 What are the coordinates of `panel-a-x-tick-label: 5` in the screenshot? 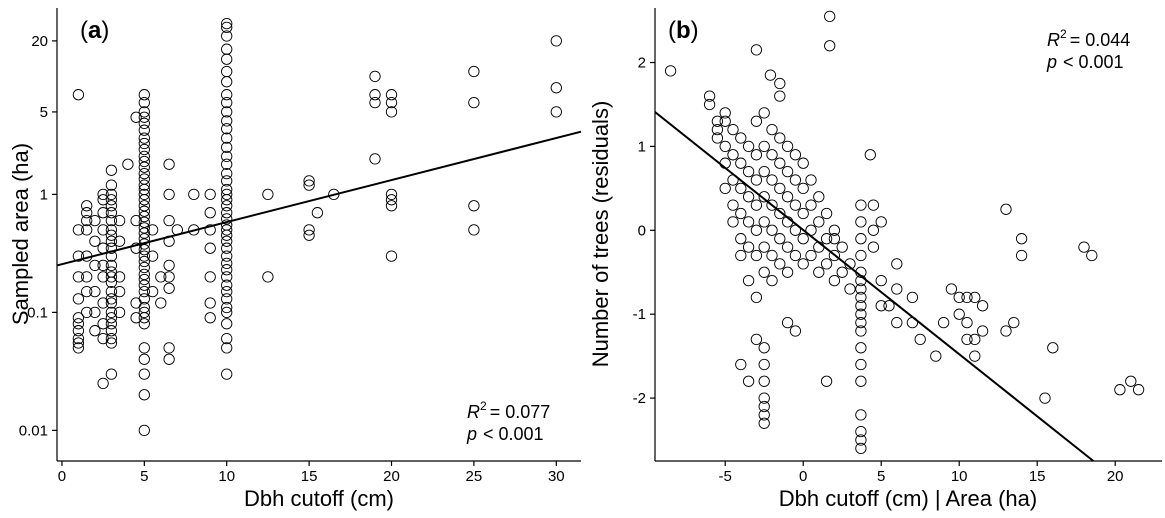 It's located at (144, 476).